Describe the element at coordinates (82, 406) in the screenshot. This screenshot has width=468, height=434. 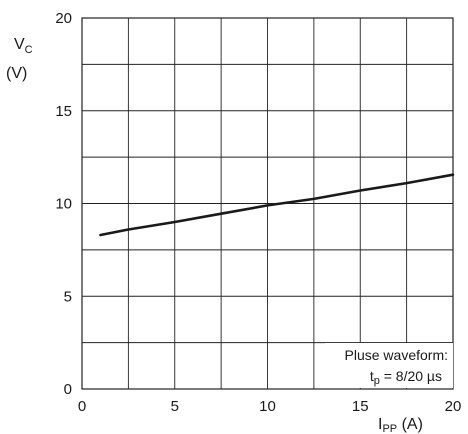
I see `x-tick-label: 0` at that location.